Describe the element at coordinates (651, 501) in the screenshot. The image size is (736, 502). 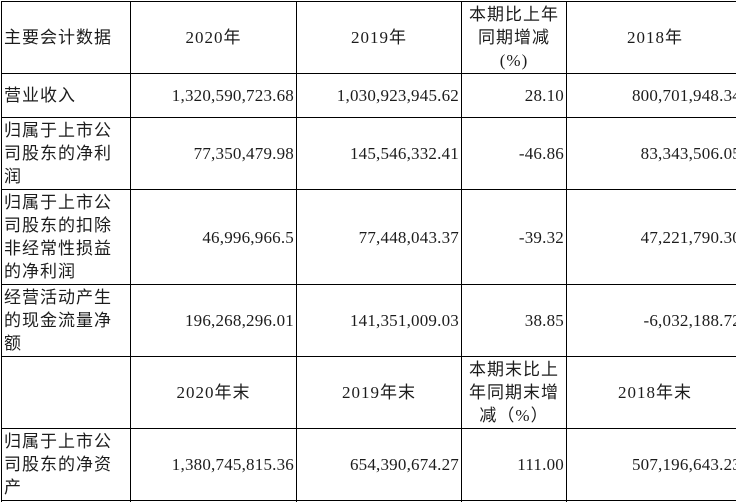
I see `value-2018: 1,561,969,941.20` at that location.